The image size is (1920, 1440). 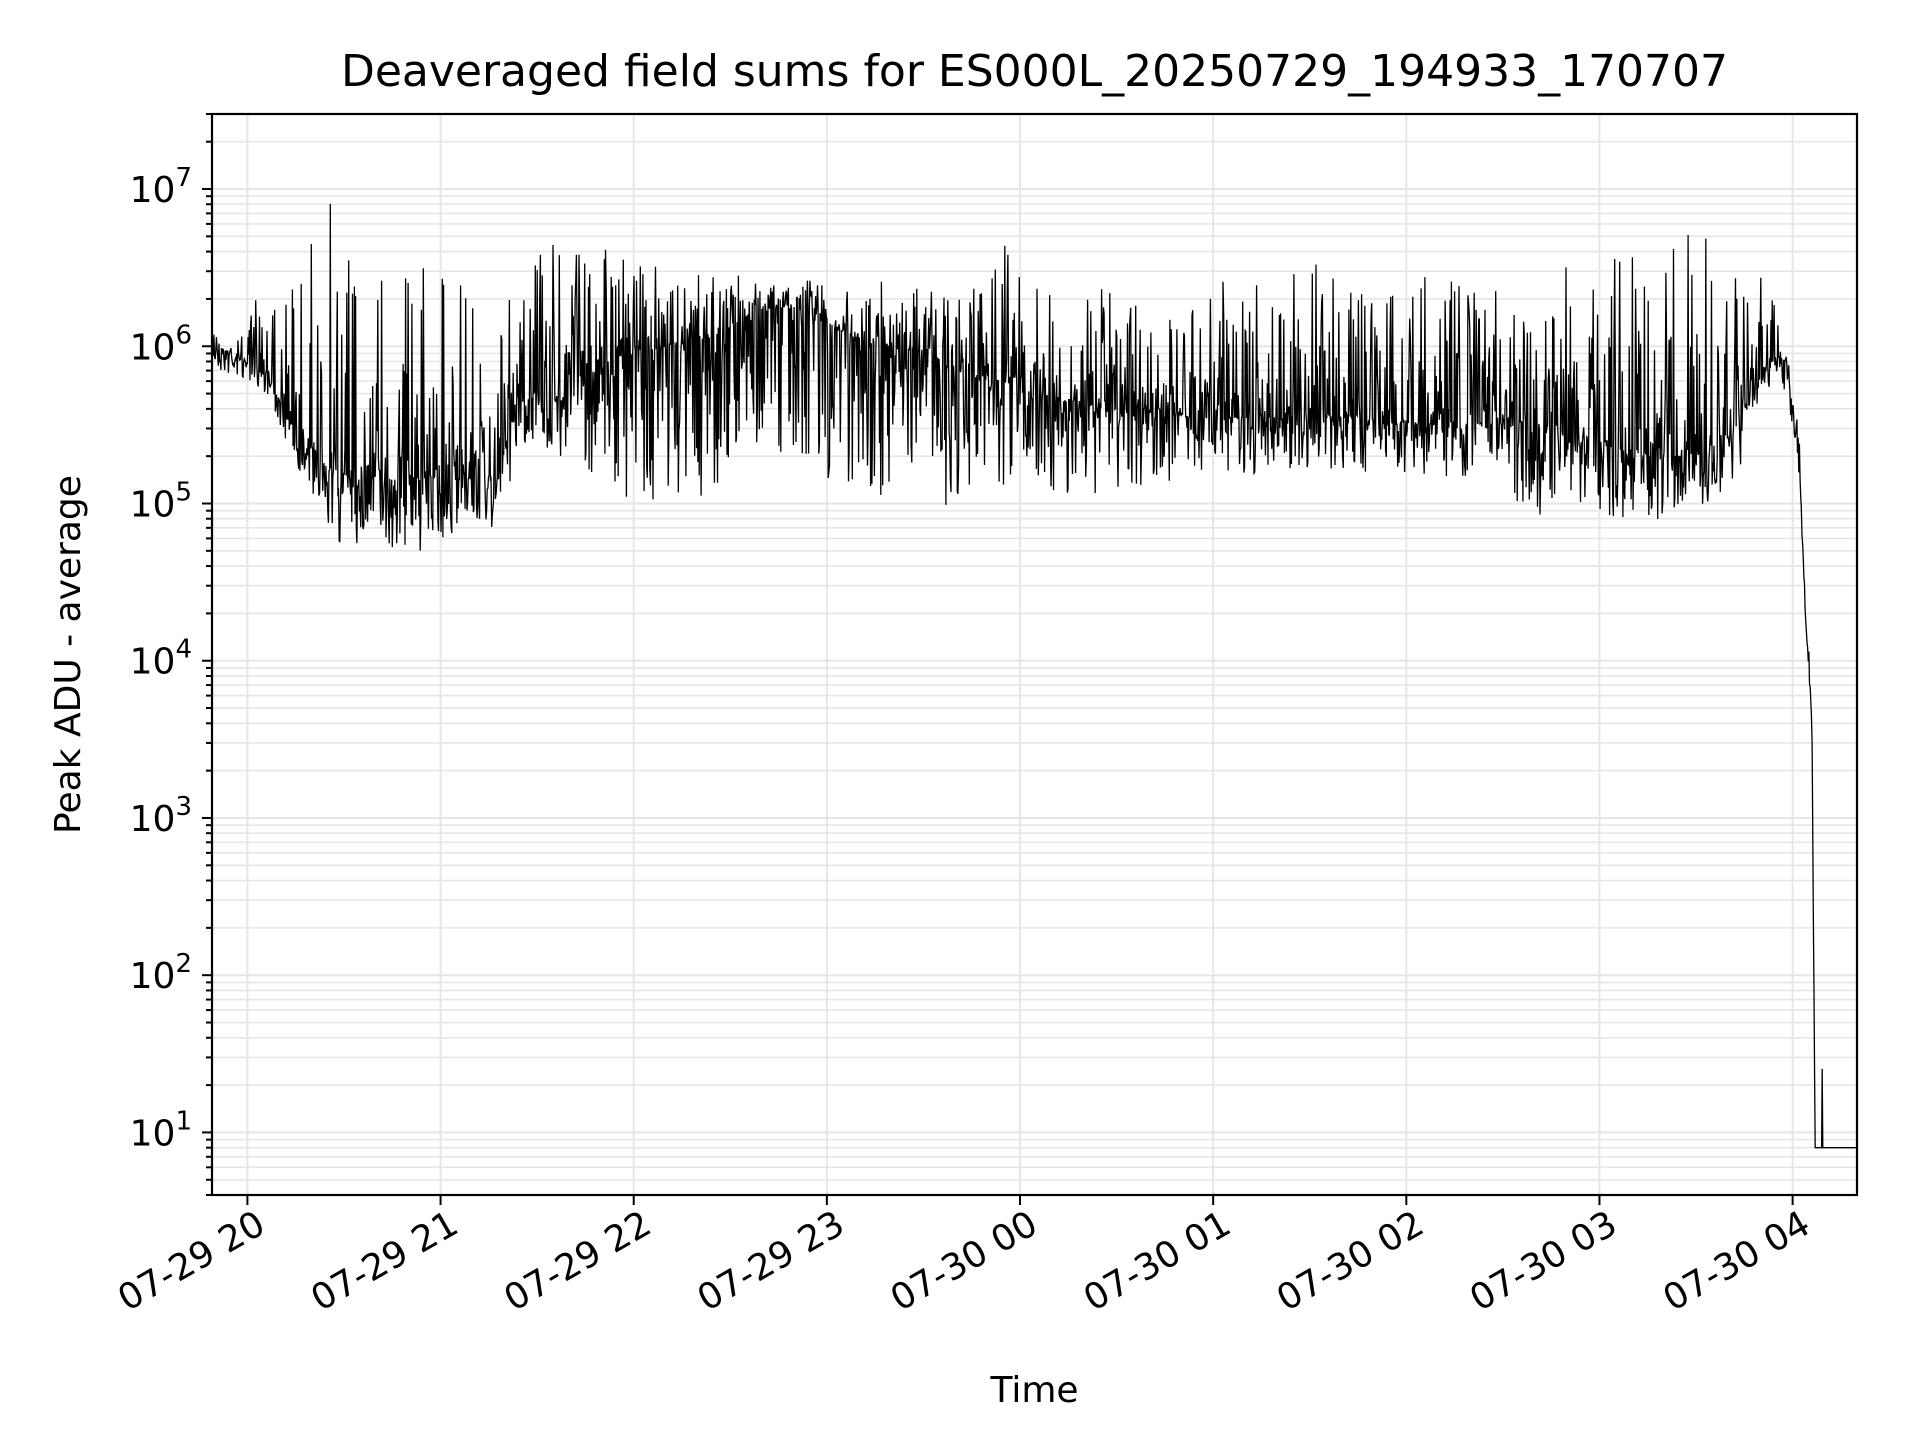 I want to click on y-tick-label: 10⁶, so click(x=161, y=344).